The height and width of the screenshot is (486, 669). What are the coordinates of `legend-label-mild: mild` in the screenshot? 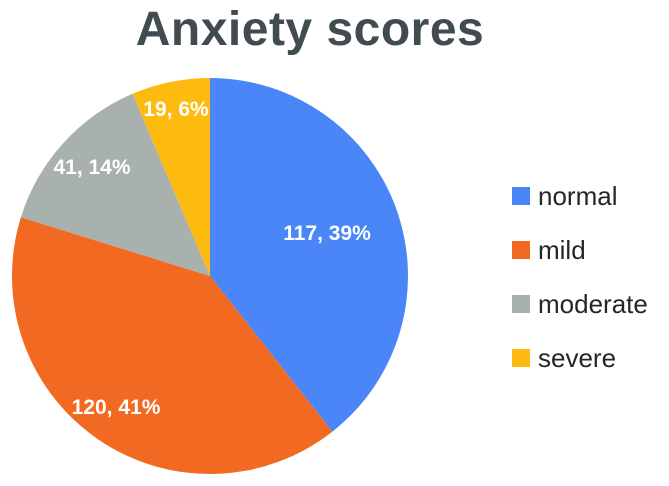 It's located at (562, 249).